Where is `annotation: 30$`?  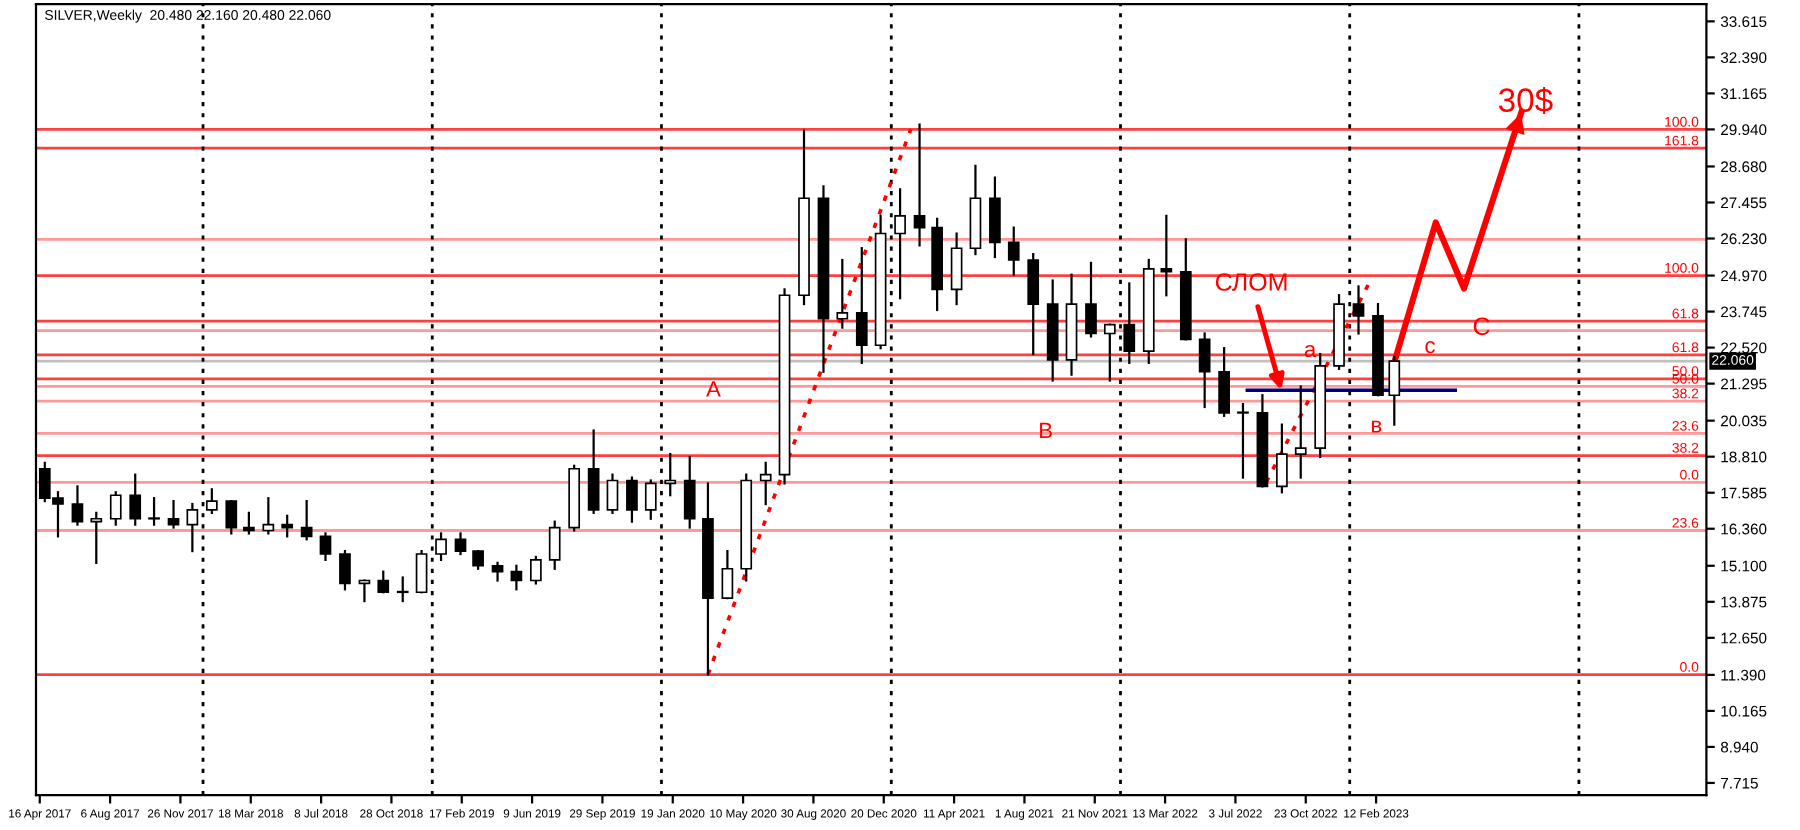 annotation: 30$ is located at coordinates (1525, 100).